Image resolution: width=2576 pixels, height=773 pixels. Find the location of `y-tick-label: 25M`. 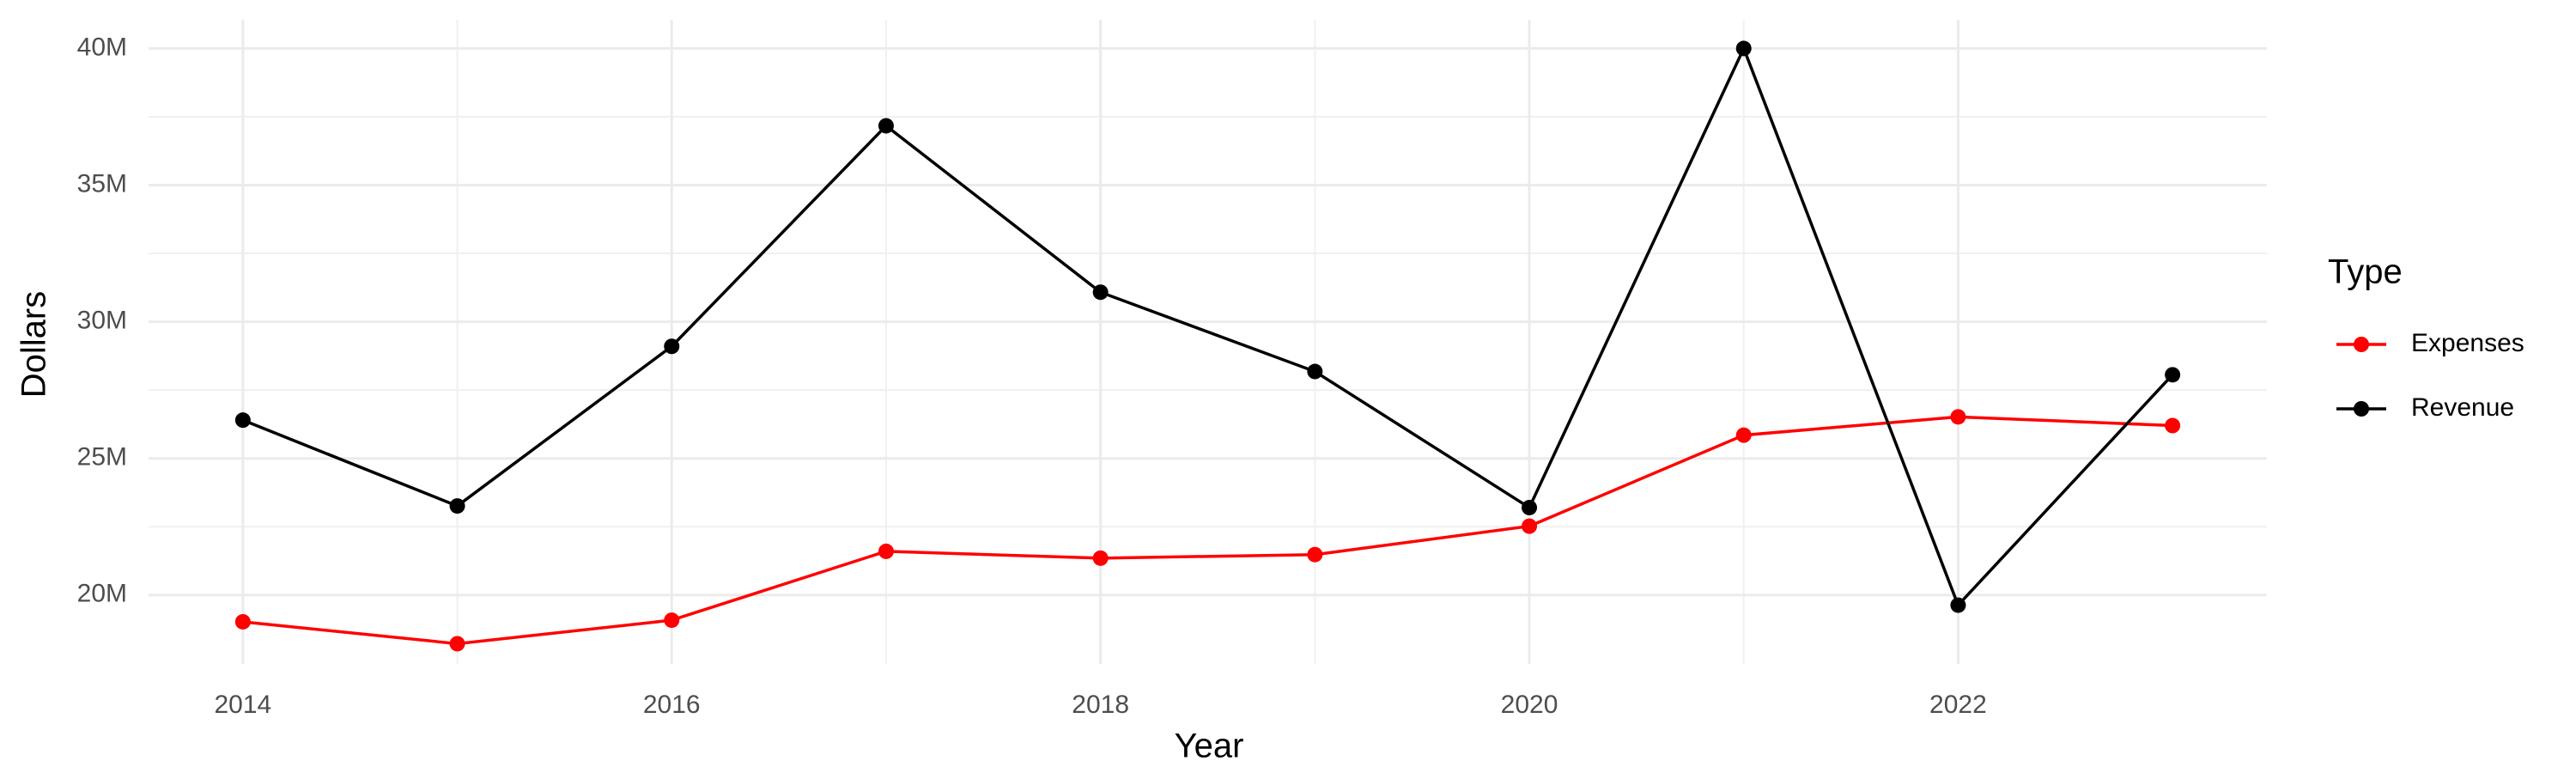

y-tick-label: 25M is located at coordinates (102, 457).